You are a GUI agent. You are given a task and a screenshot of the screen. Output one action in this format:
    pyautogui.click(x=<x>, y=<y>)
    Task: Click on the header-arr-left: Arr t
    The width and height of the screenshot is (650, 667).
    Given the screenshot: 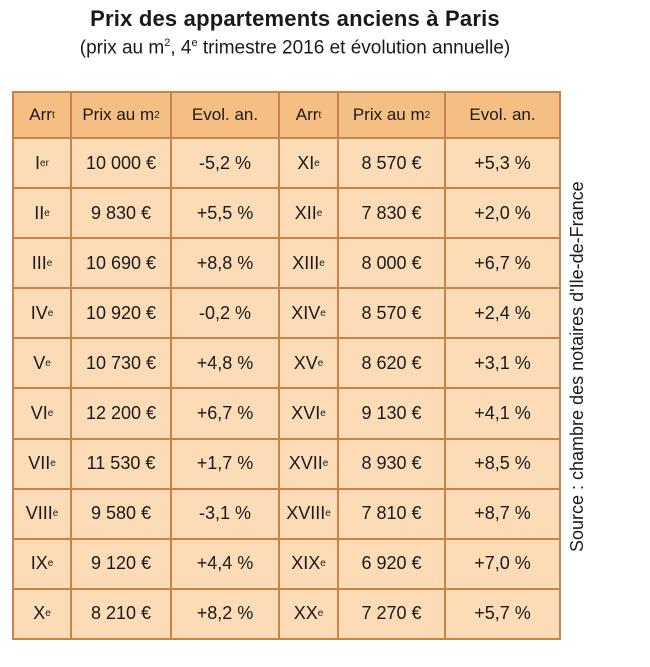 What is the action you would take?
    pyautogui.click(x=42, y=115)
    